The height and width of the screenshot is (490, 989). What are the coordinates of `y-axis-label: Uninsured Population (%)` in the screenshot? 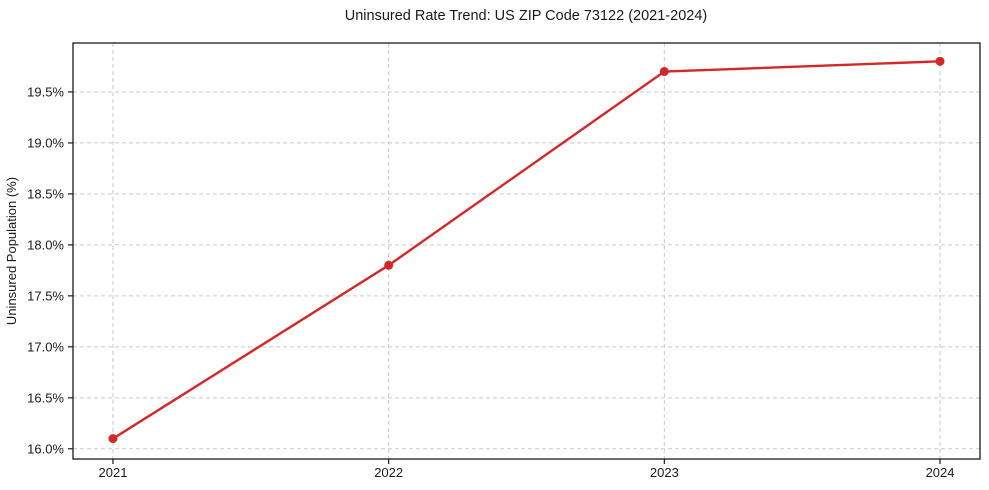 It's located at (11, 251).